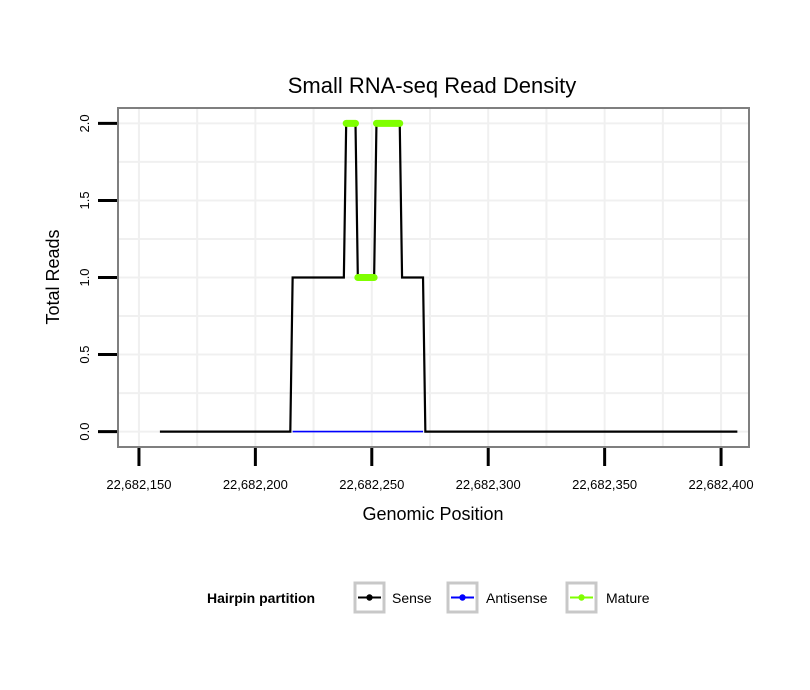  I want to click on legend-title: Hairpin partition, so click(261, 598).